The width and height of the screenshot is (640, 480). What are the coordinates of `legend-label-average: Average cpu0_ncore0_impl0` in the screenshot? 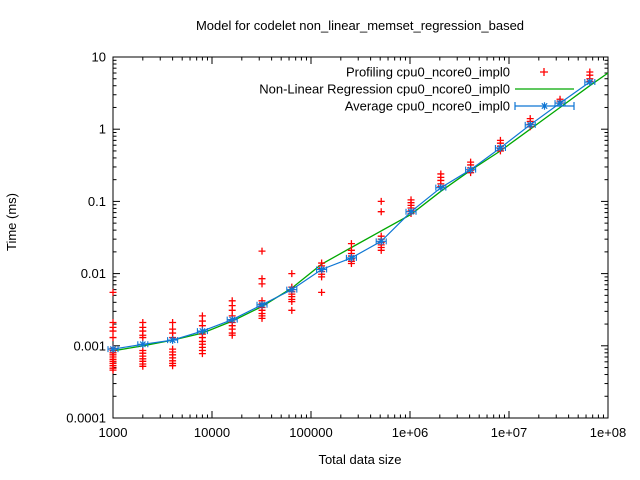 It's located at (427, 106).